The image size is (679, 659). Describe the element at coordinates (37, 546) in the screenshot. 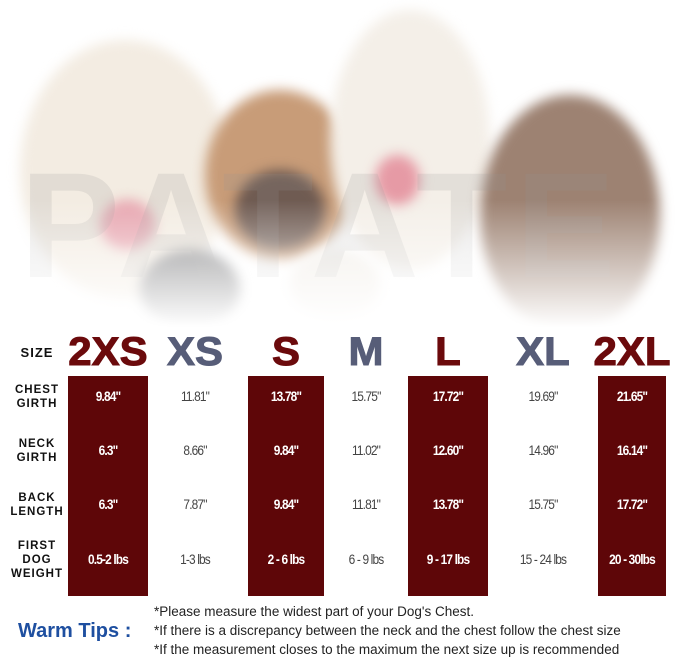

I see `row-label-line: FIRST` at that location.